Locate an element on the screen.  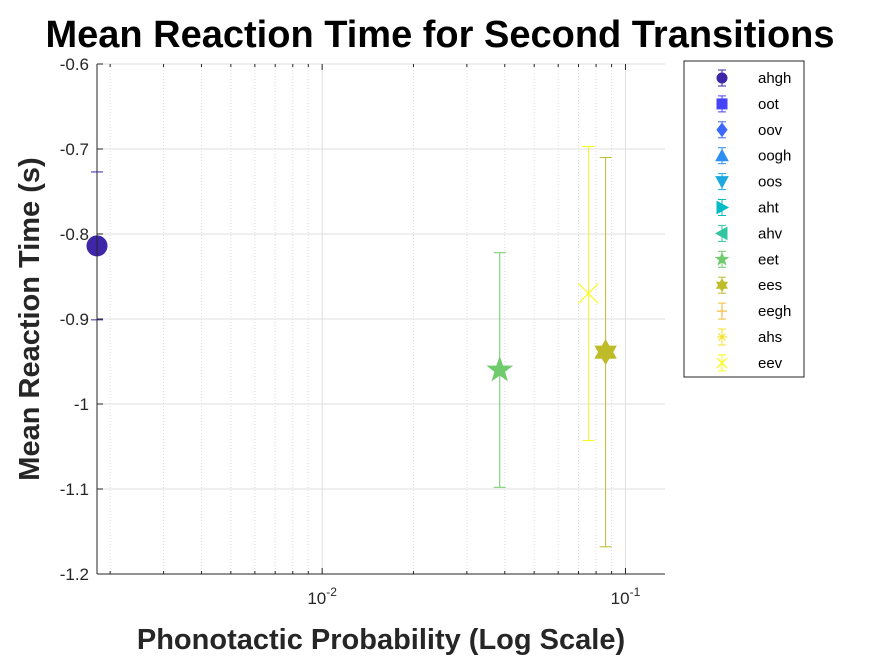
legend-label-ahv: ahv is located at coordinates (770, 233).